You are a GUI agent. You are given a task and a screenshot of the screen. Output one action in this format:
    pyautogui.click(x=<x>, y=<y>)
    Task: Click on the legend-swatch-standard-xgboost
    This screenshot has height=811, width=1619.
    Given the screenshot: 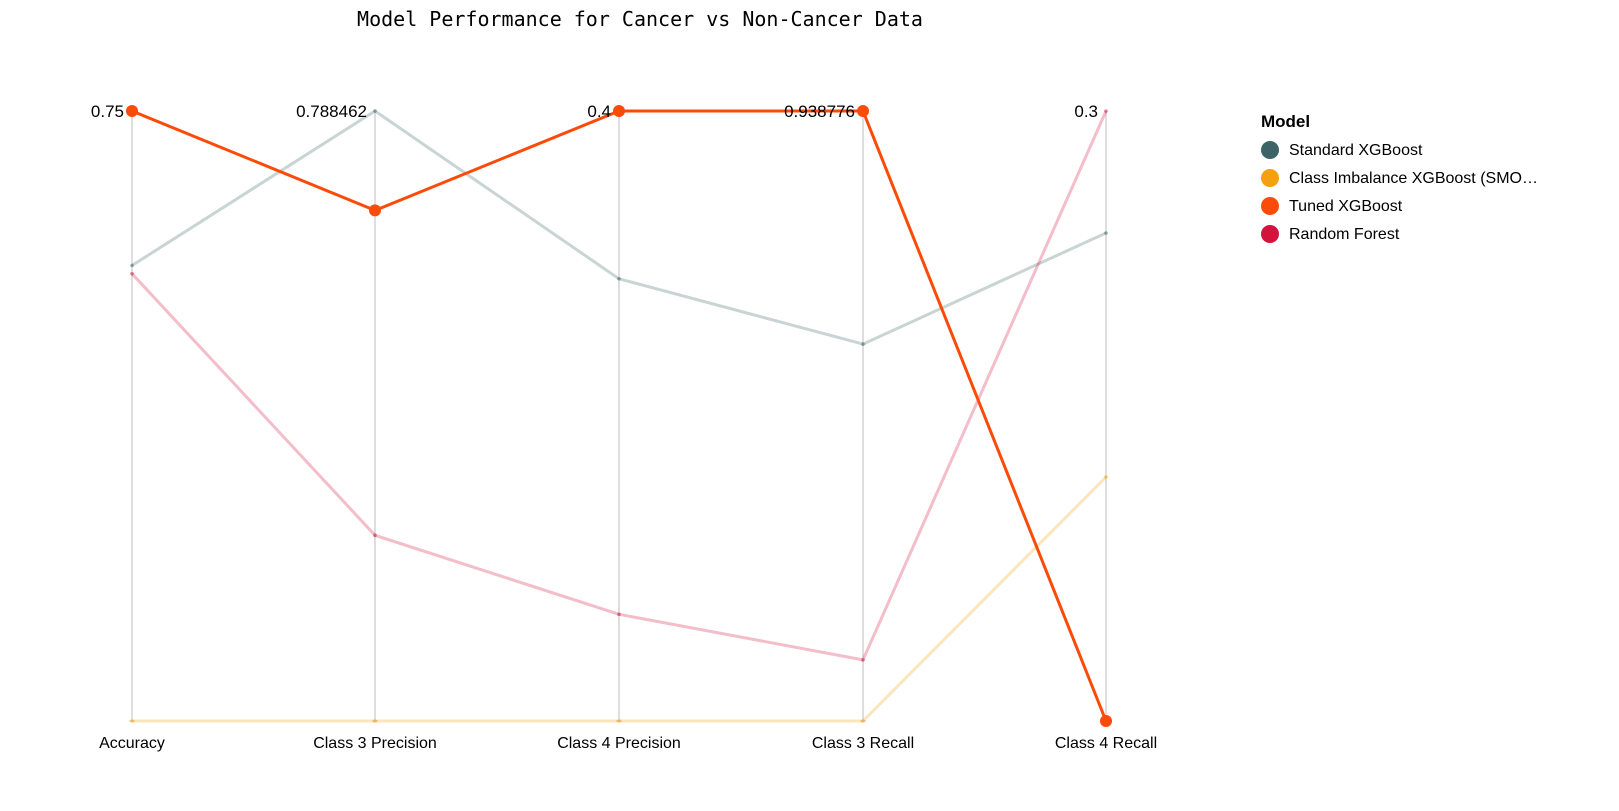 What is the action you would take?
    pyautogui.click(x=1270, y=150)
    